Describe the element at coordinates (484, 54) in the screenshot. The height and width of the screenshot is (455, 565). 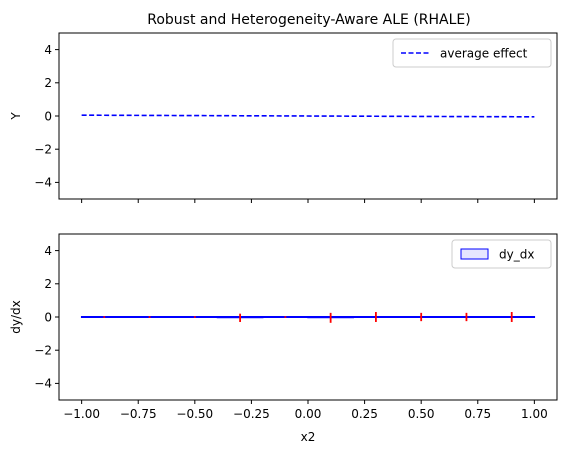
I see `top-legend-label: average effect` at that location.